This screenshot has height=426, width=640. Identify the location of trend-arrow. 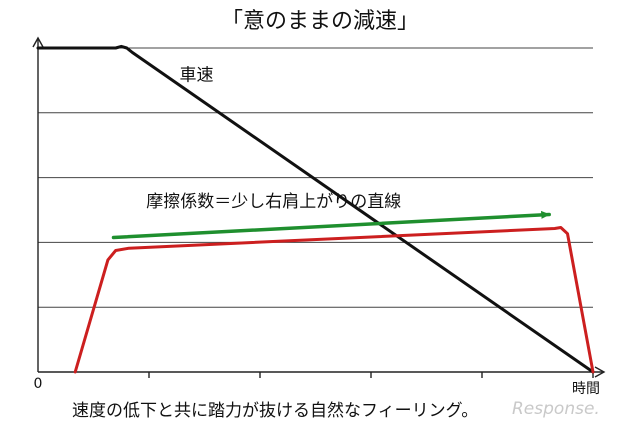
(331, 225).